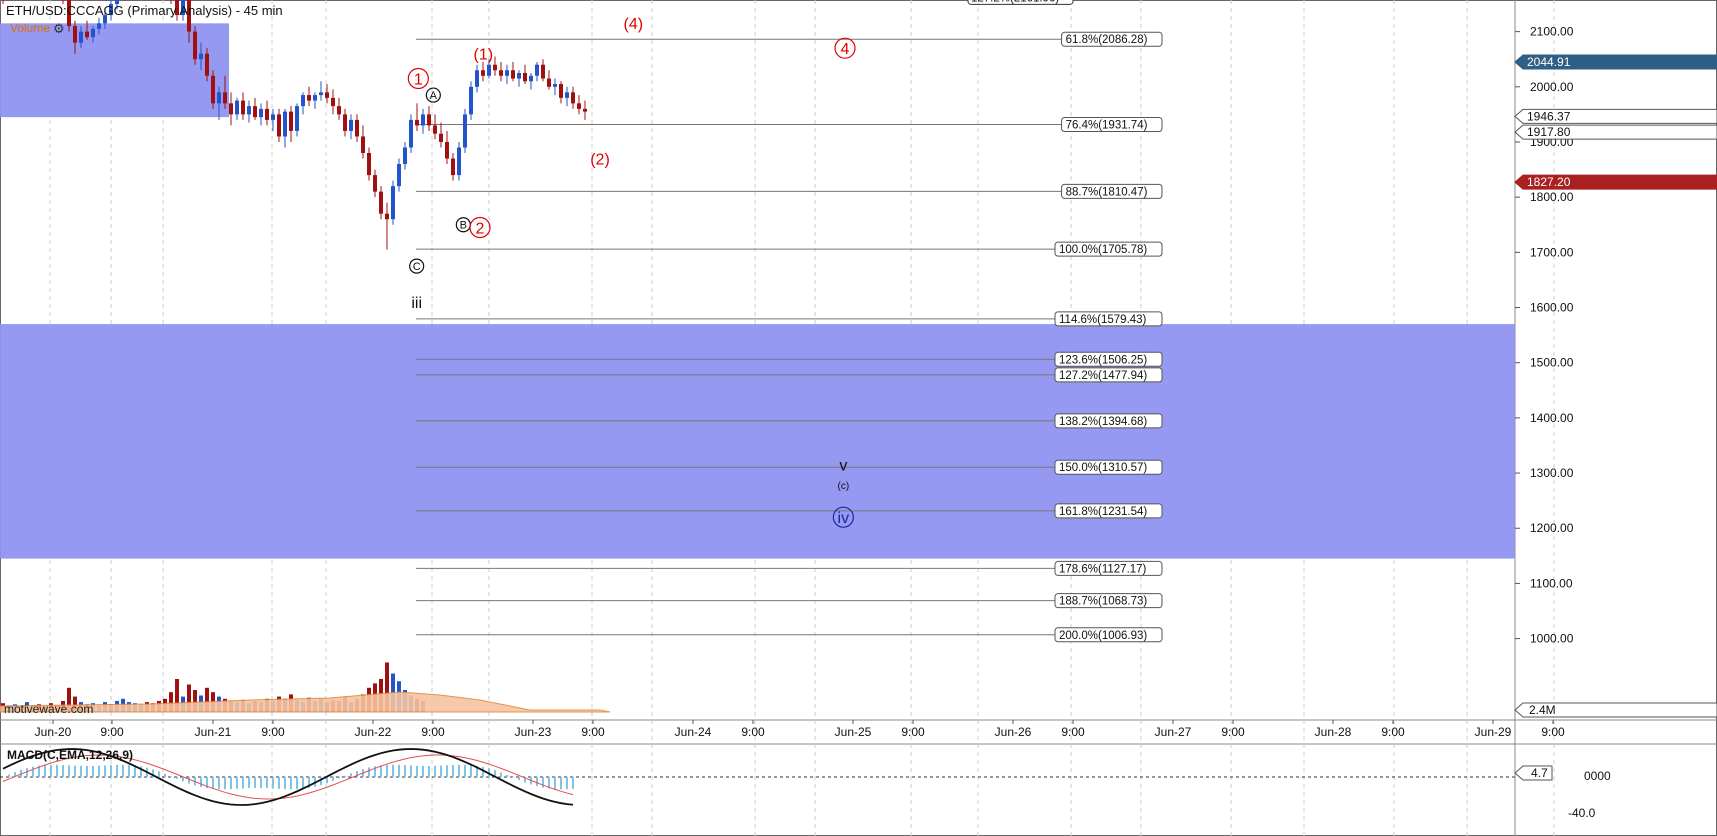 Image resolution: width=1717 pixels, height=836 pixels. Describe the element at coordinates (418, 79) in the screenshot. I see `wave-label: 1` at that location.